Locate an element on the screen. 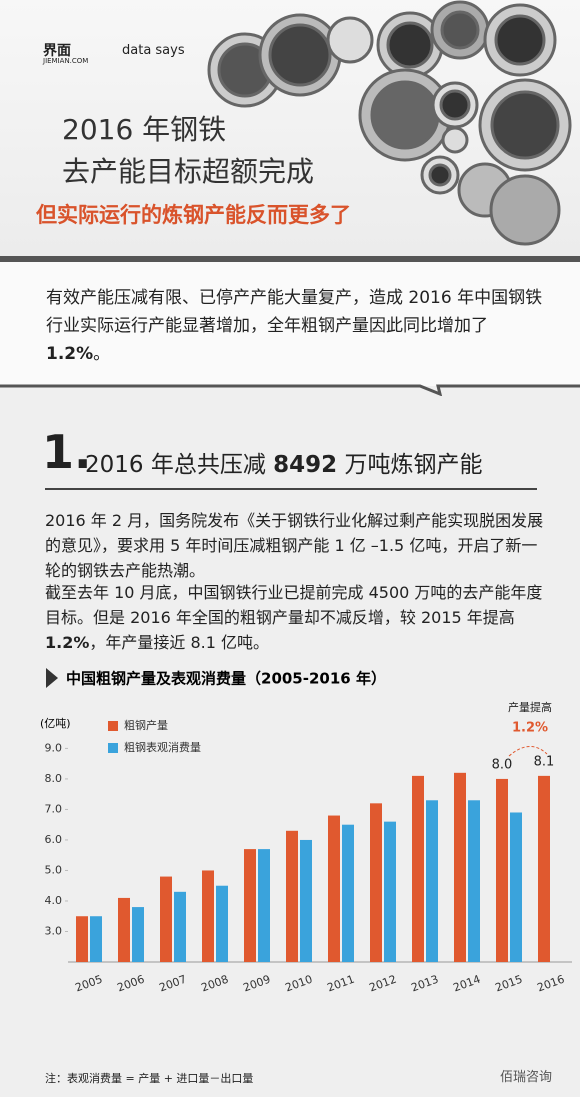 This screenshot has height=1097, width=580. y-tick-label: 4.0 is located at coordinates (54, 900).